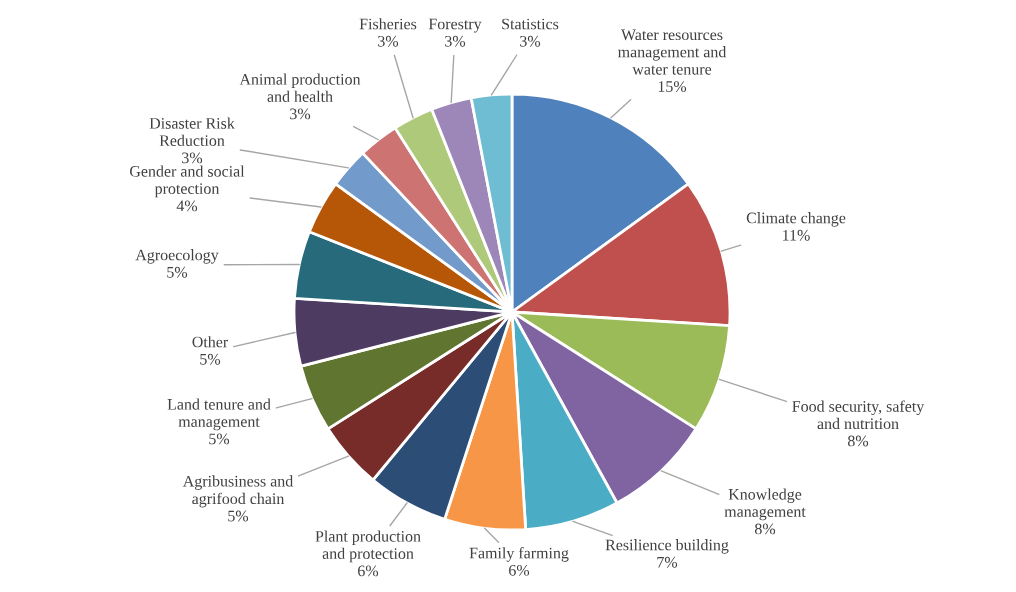  What do you see at coordinates (187, 181) in the screenshot?
I see `slice-label: Gender and social protection` at bounding box center [187, 181].